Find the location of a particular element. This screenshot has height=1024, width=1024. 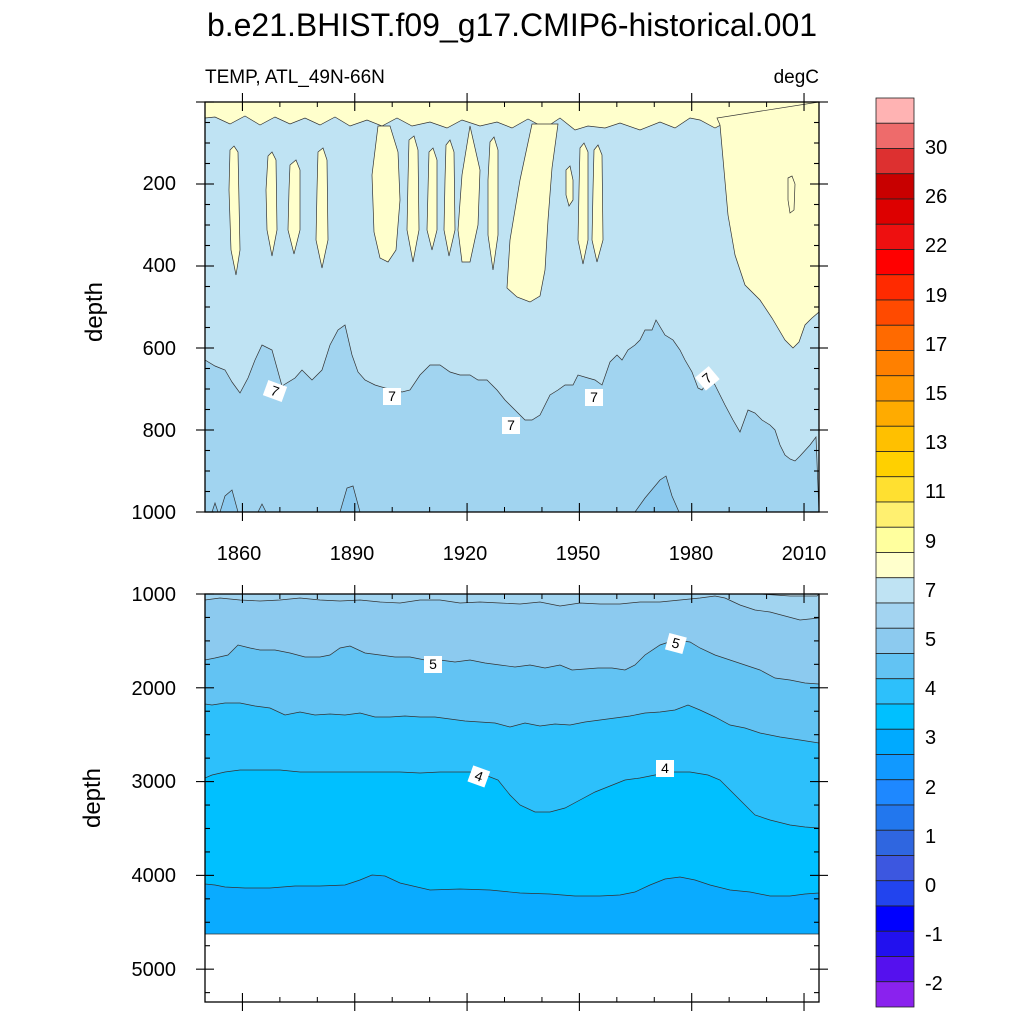

colorbar-label: 17 is located at coordinates (936, 345).